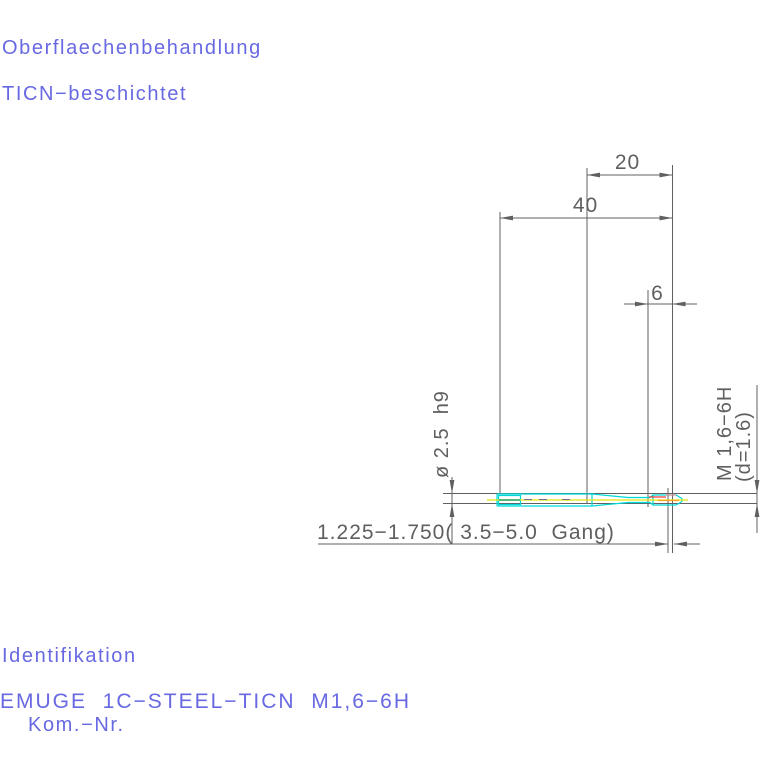 This screenshot has height=767, width=767. What do you see at coordinates (466, 532) in the screenshot?
I see `thread-length-dimension-label: 1.225−1.750( 3.5−5.0 Gang)` at bounding box center [466, 532].